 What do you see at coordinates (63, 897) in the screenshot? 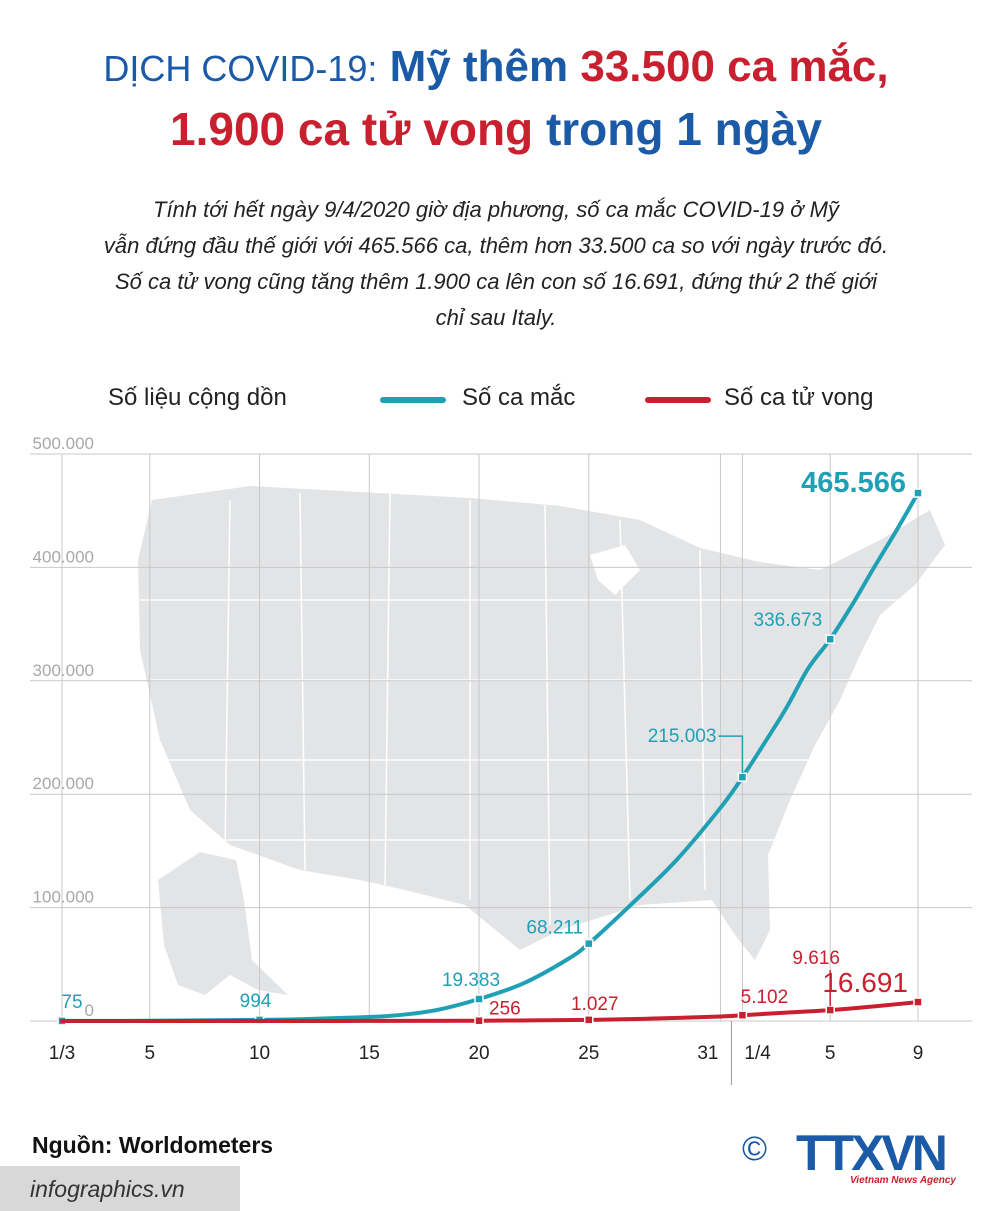
I see `y-tick-label: 100.000` at bounding box center [63, 897].